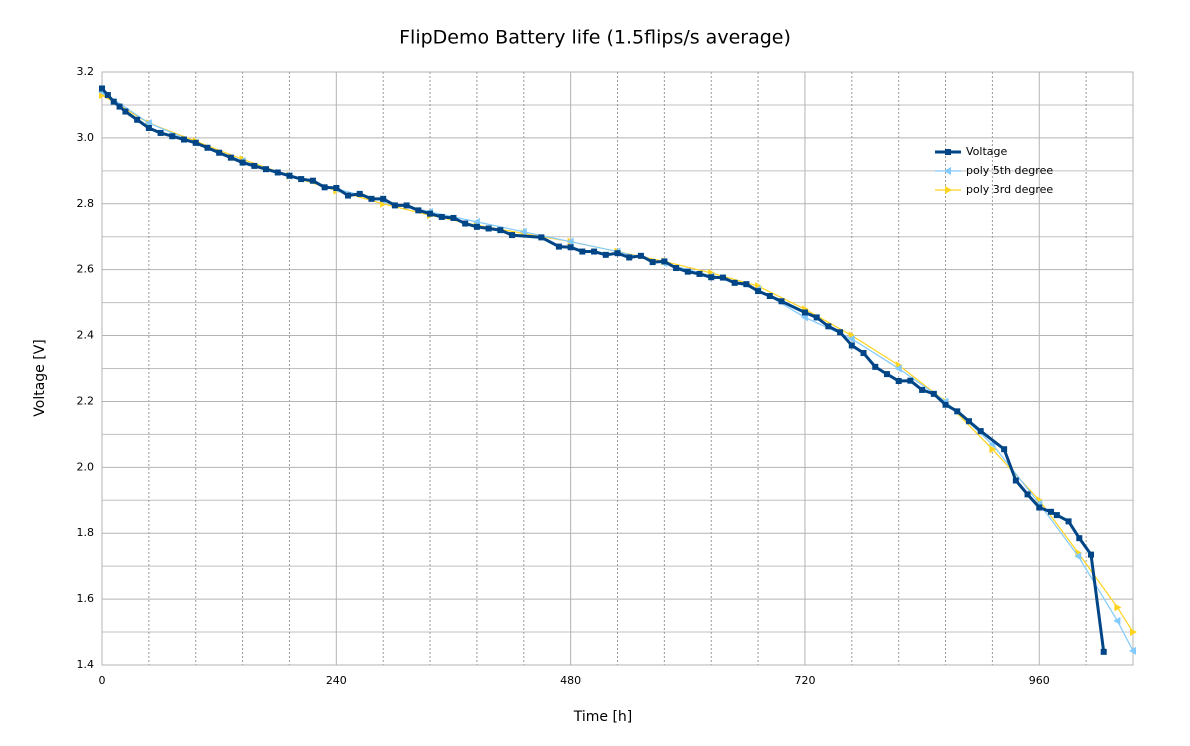 This screenshot has width=1190, height=746. Describe the element at coordinates (86, 466) in the screenshot. I see `y-tick-label: 2.0` at that location.